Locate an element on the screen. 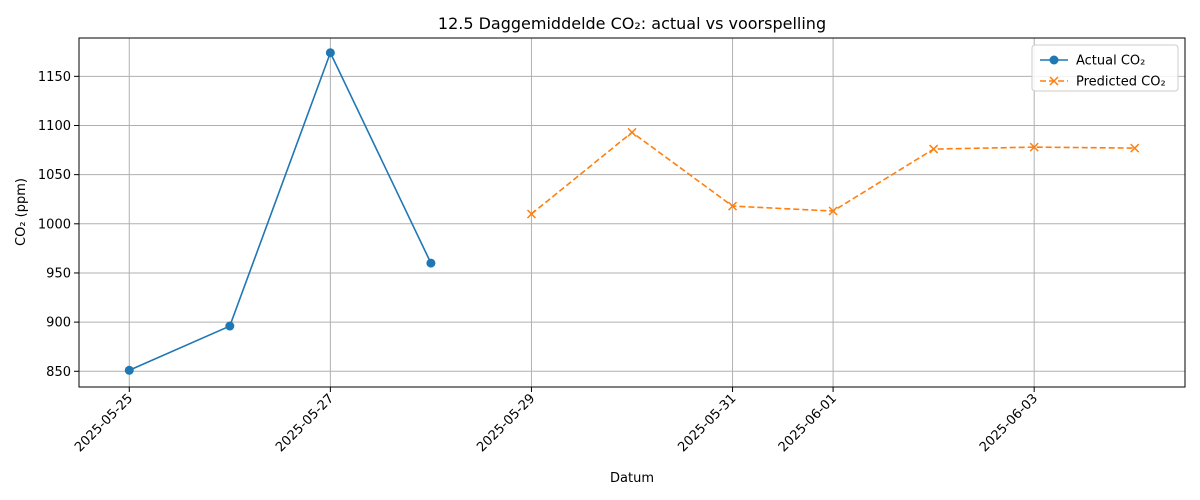 The image size is (1200, 500). x-tick-label: 2025-05-25 is located at coordinates (104, 423).